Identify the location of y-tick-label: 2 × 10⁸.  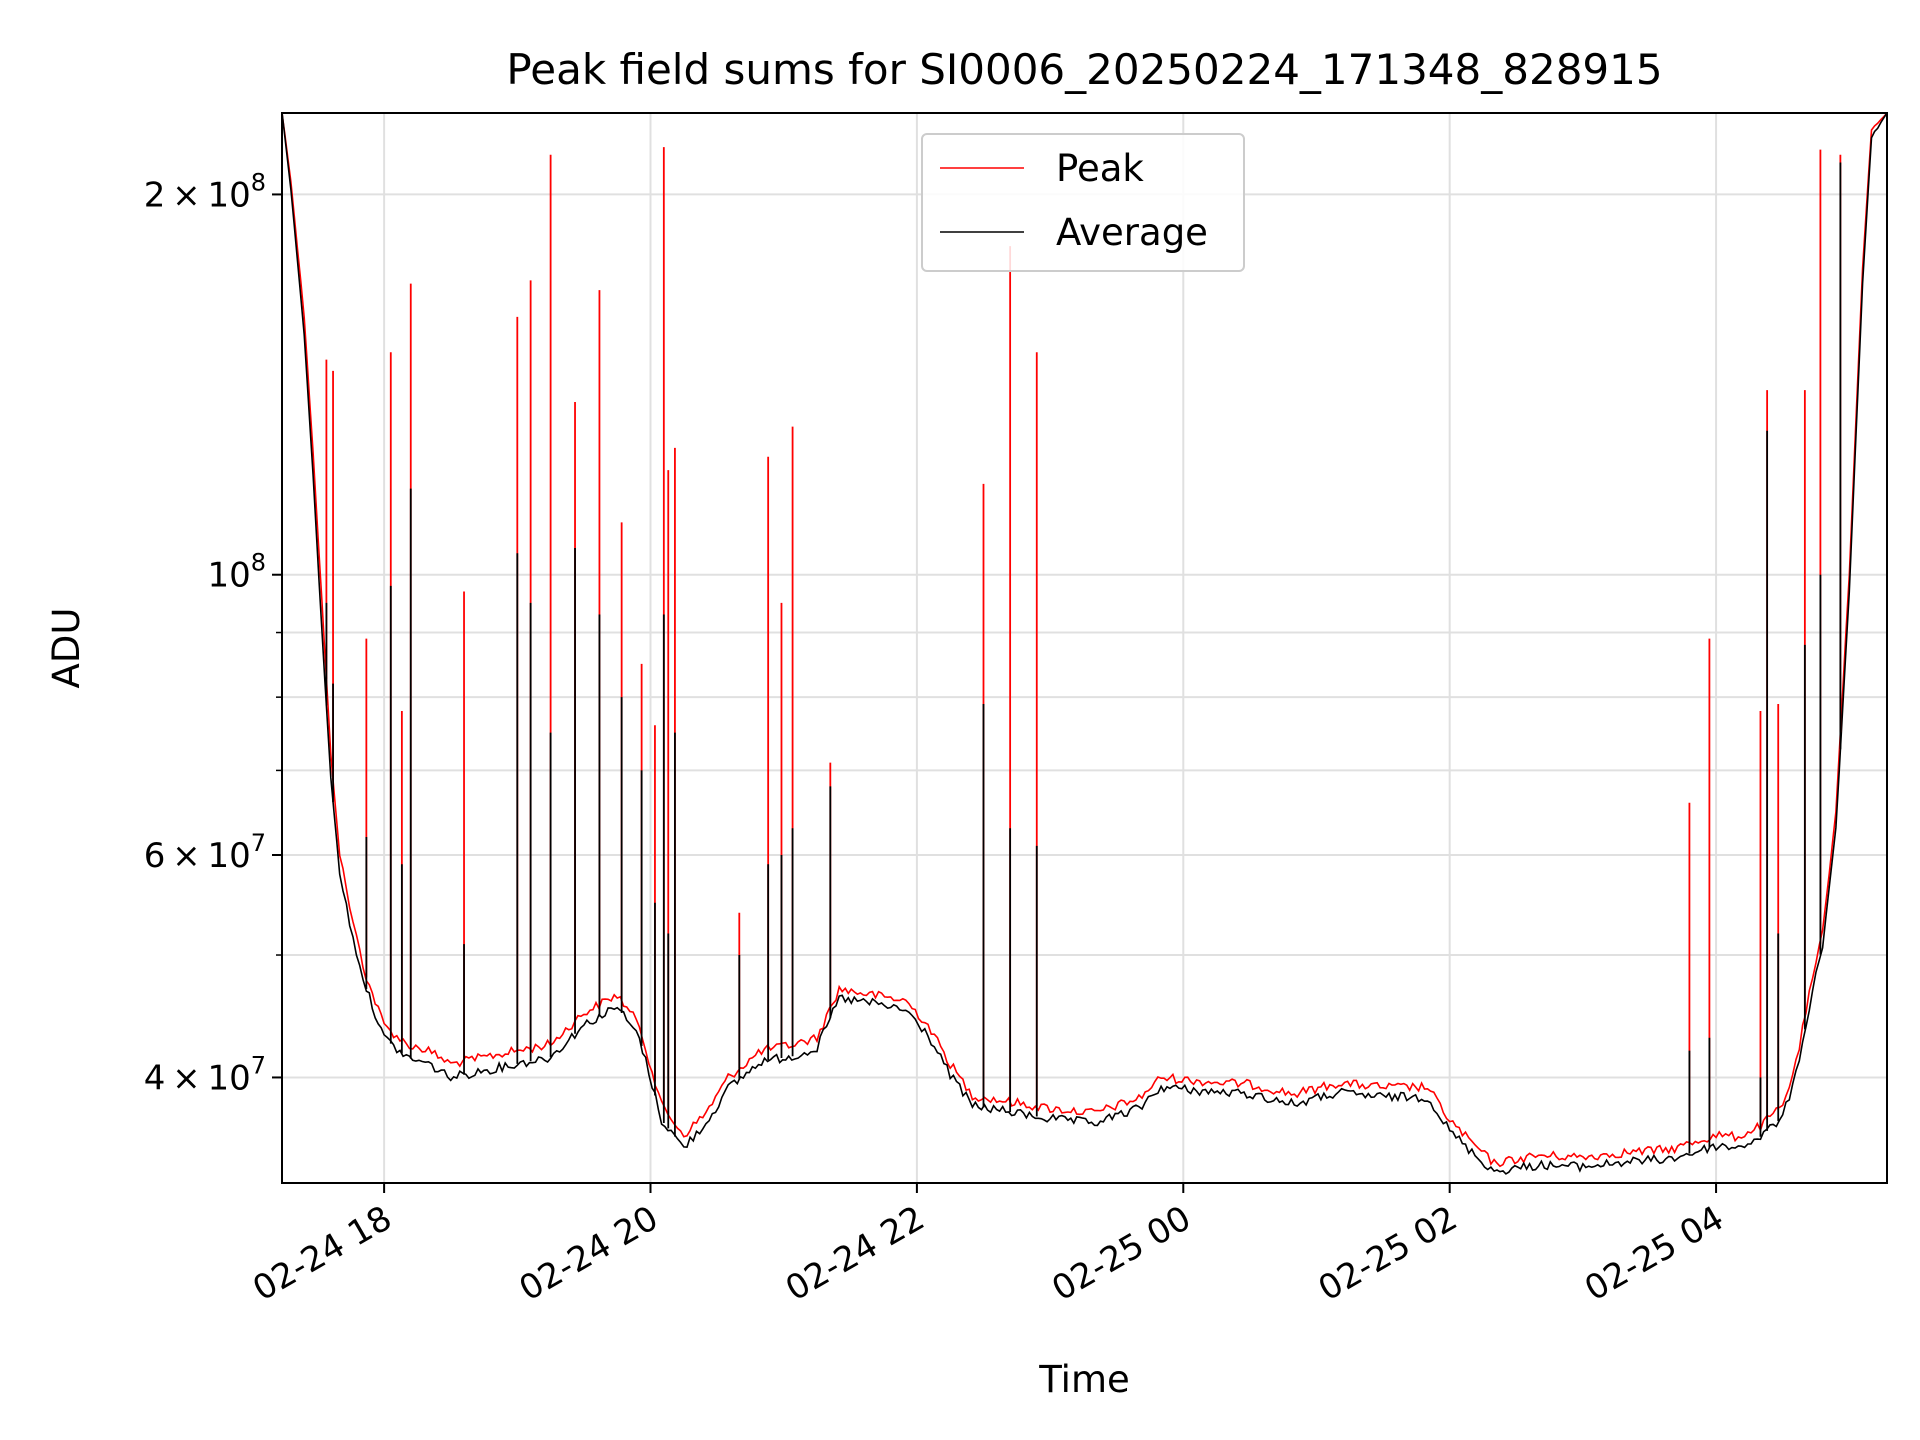
(205, 191).